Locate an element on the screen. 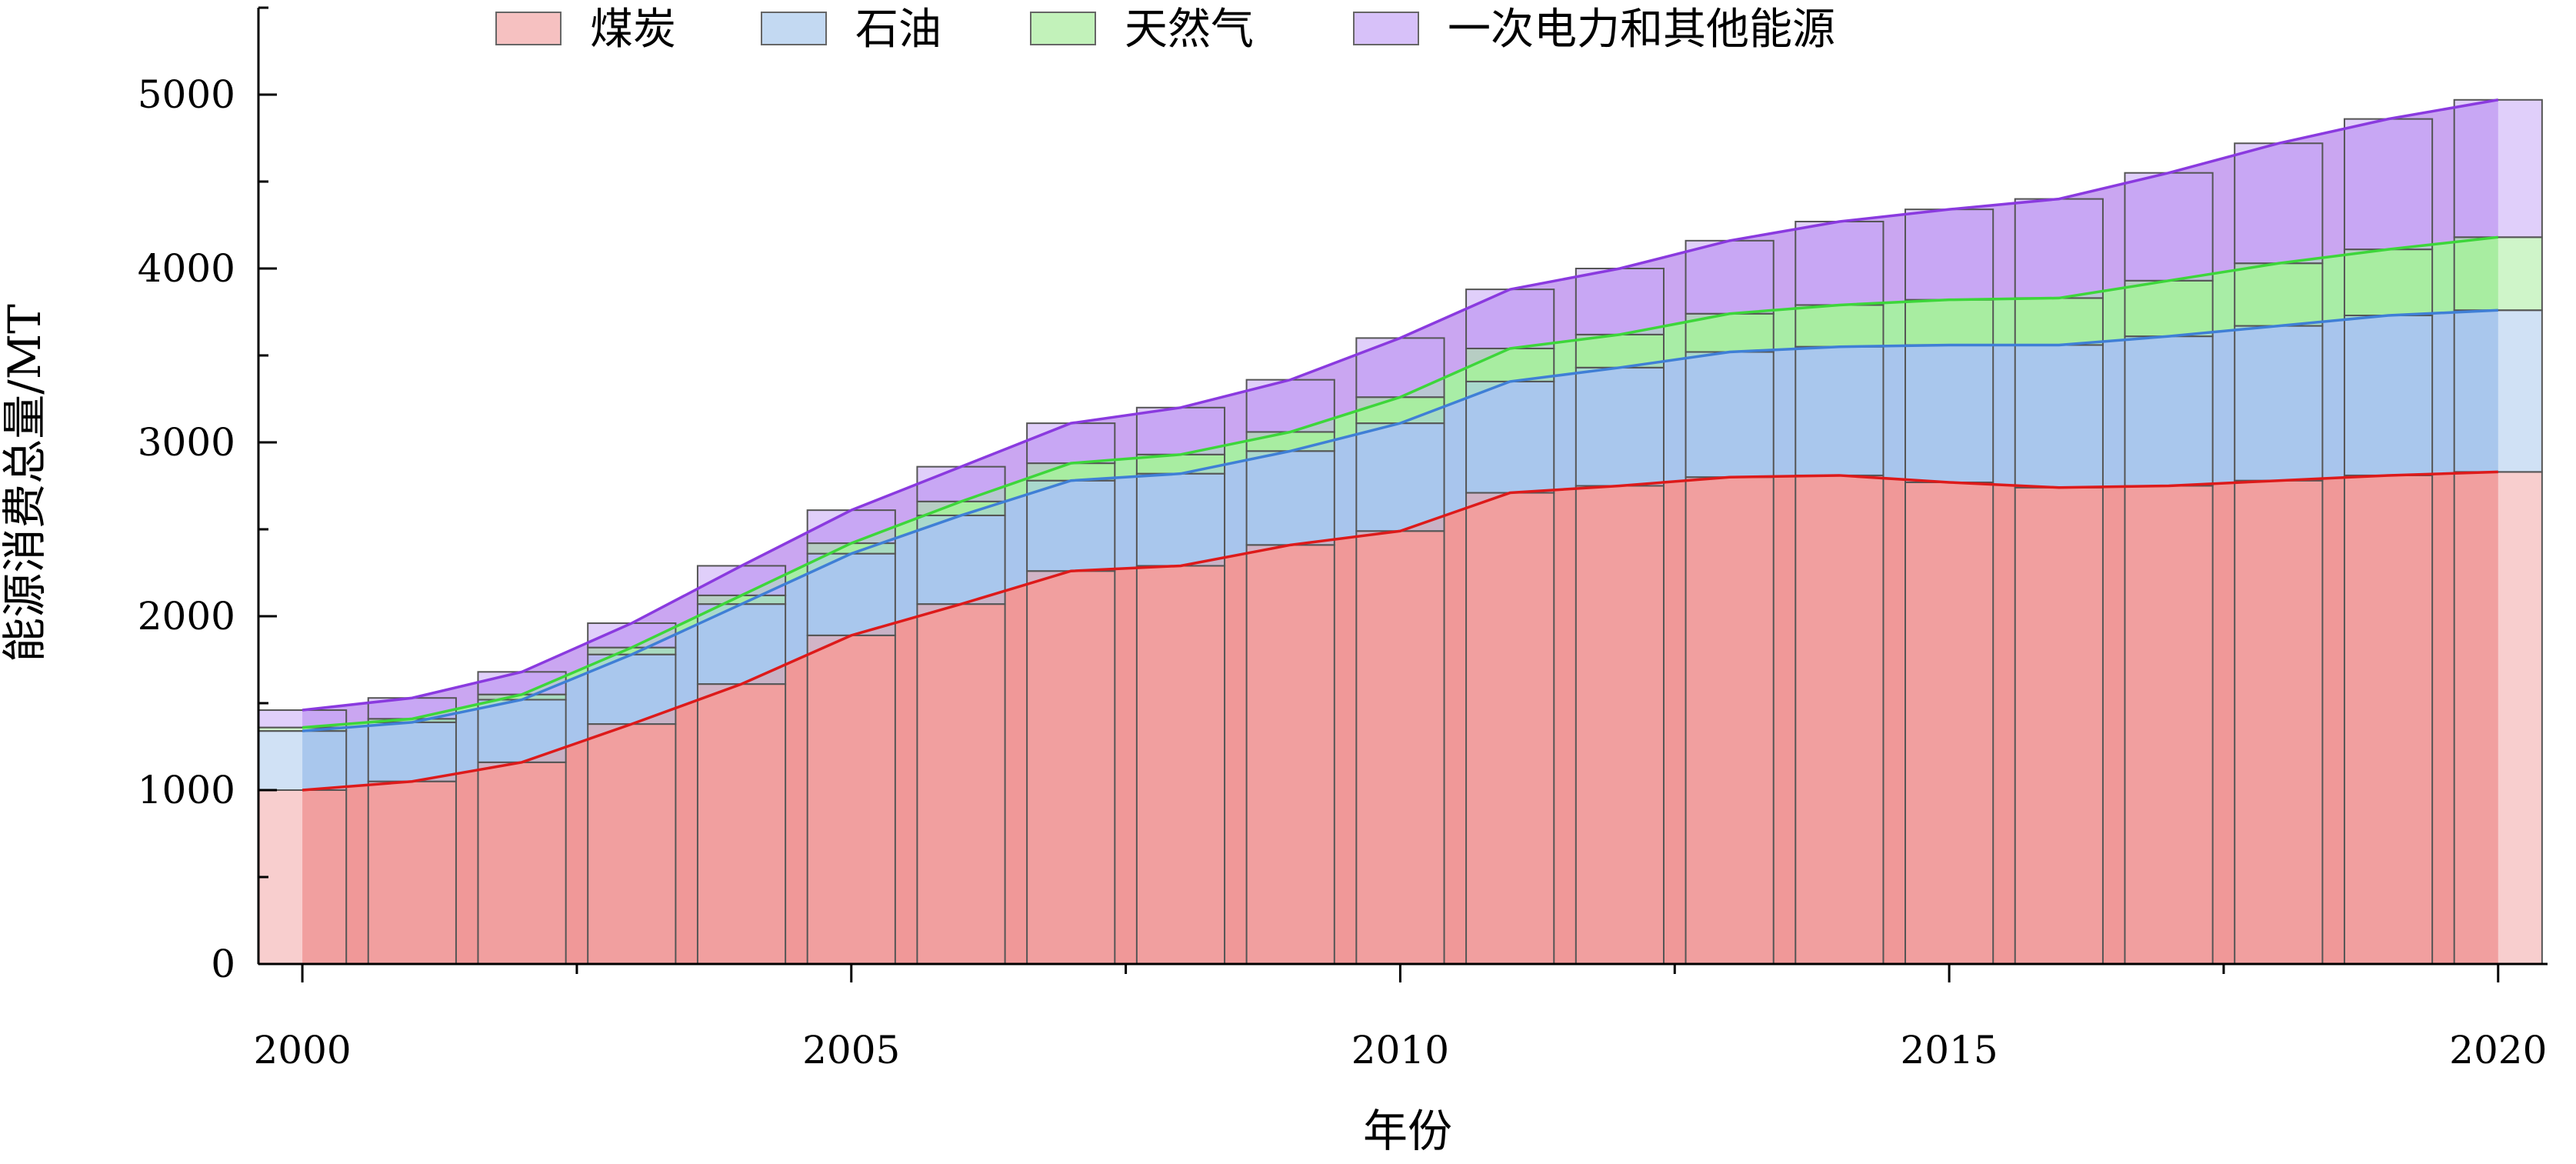 This screenshot has width=2576, height=1164. legend-label-天然气: 天然气 is located at coordinates (1189, 30).